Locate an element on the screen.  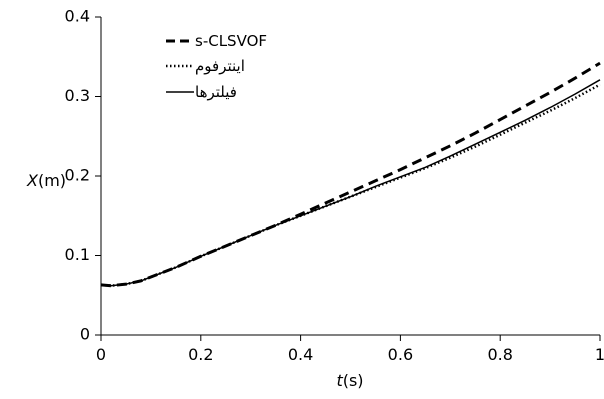
y-tick-label: 0.3 is located at coordinates (77, 95).